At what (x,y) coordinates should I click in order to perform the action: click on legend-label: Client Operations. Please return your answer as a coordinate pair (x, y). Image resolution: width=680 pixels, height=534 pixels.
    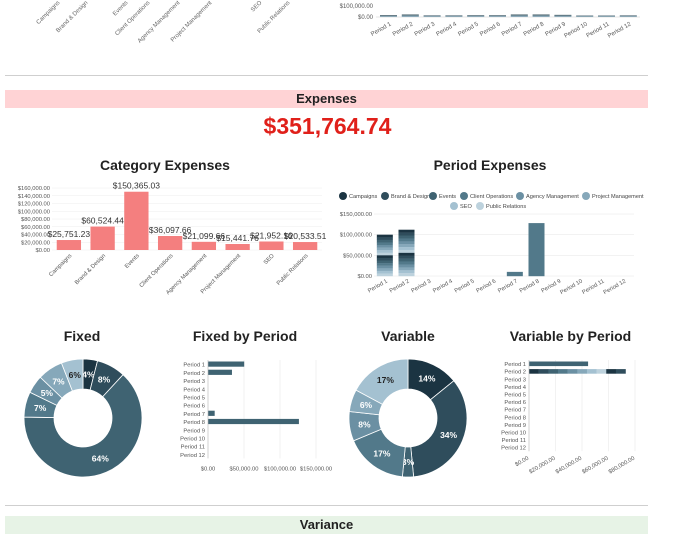
    Looking at the image, I should click on (491, 197).